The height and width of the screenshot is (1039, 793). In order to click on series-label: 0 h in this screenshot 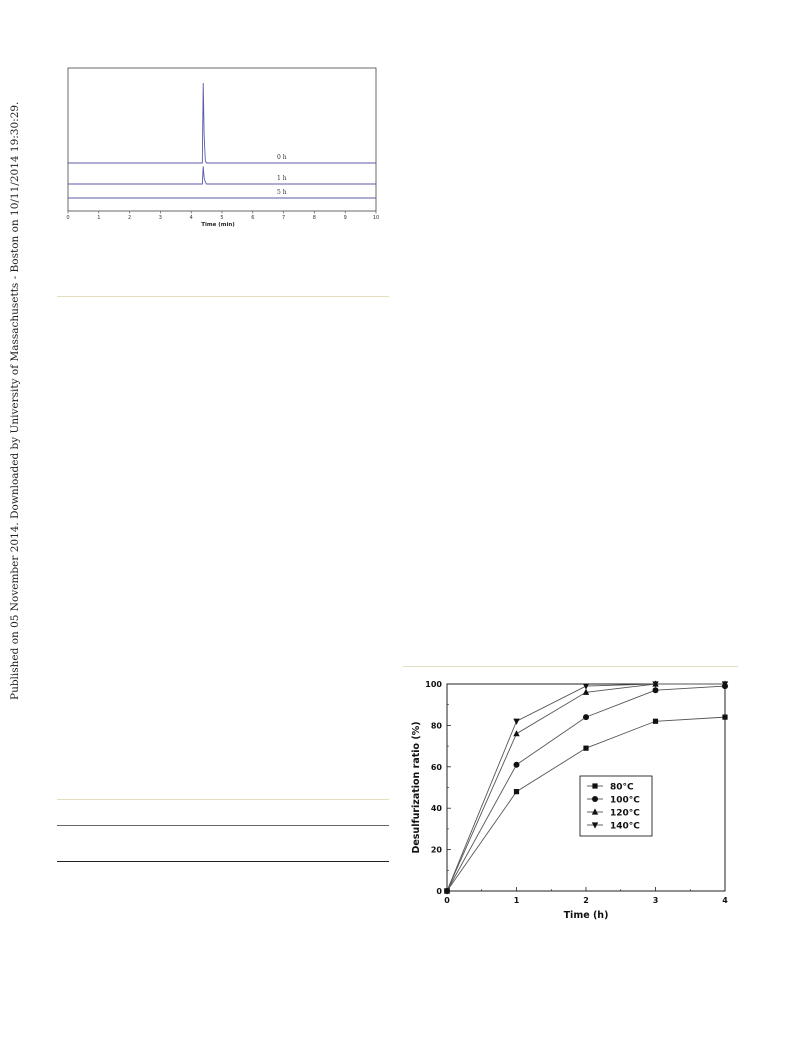, I will do `click(282, 157)`.